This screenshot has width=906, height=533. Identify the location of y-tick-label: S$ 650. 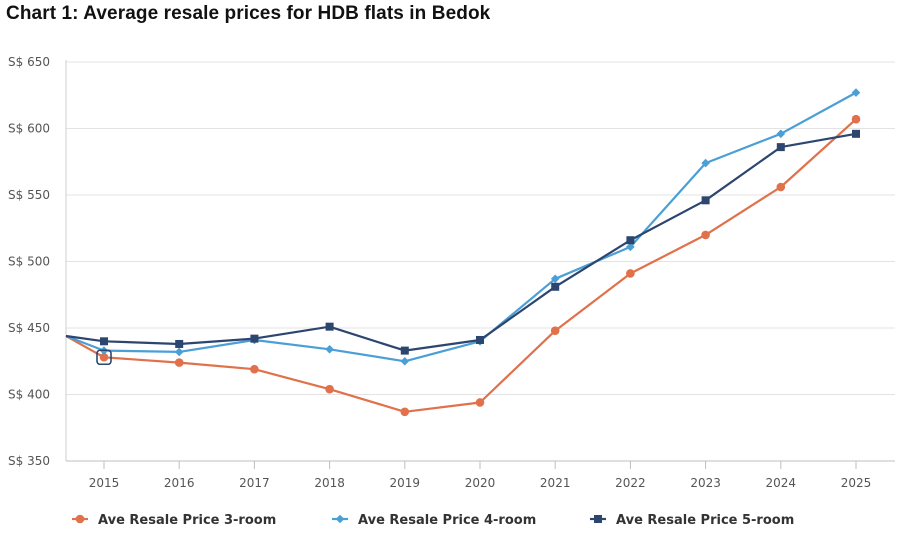
(29, 62).